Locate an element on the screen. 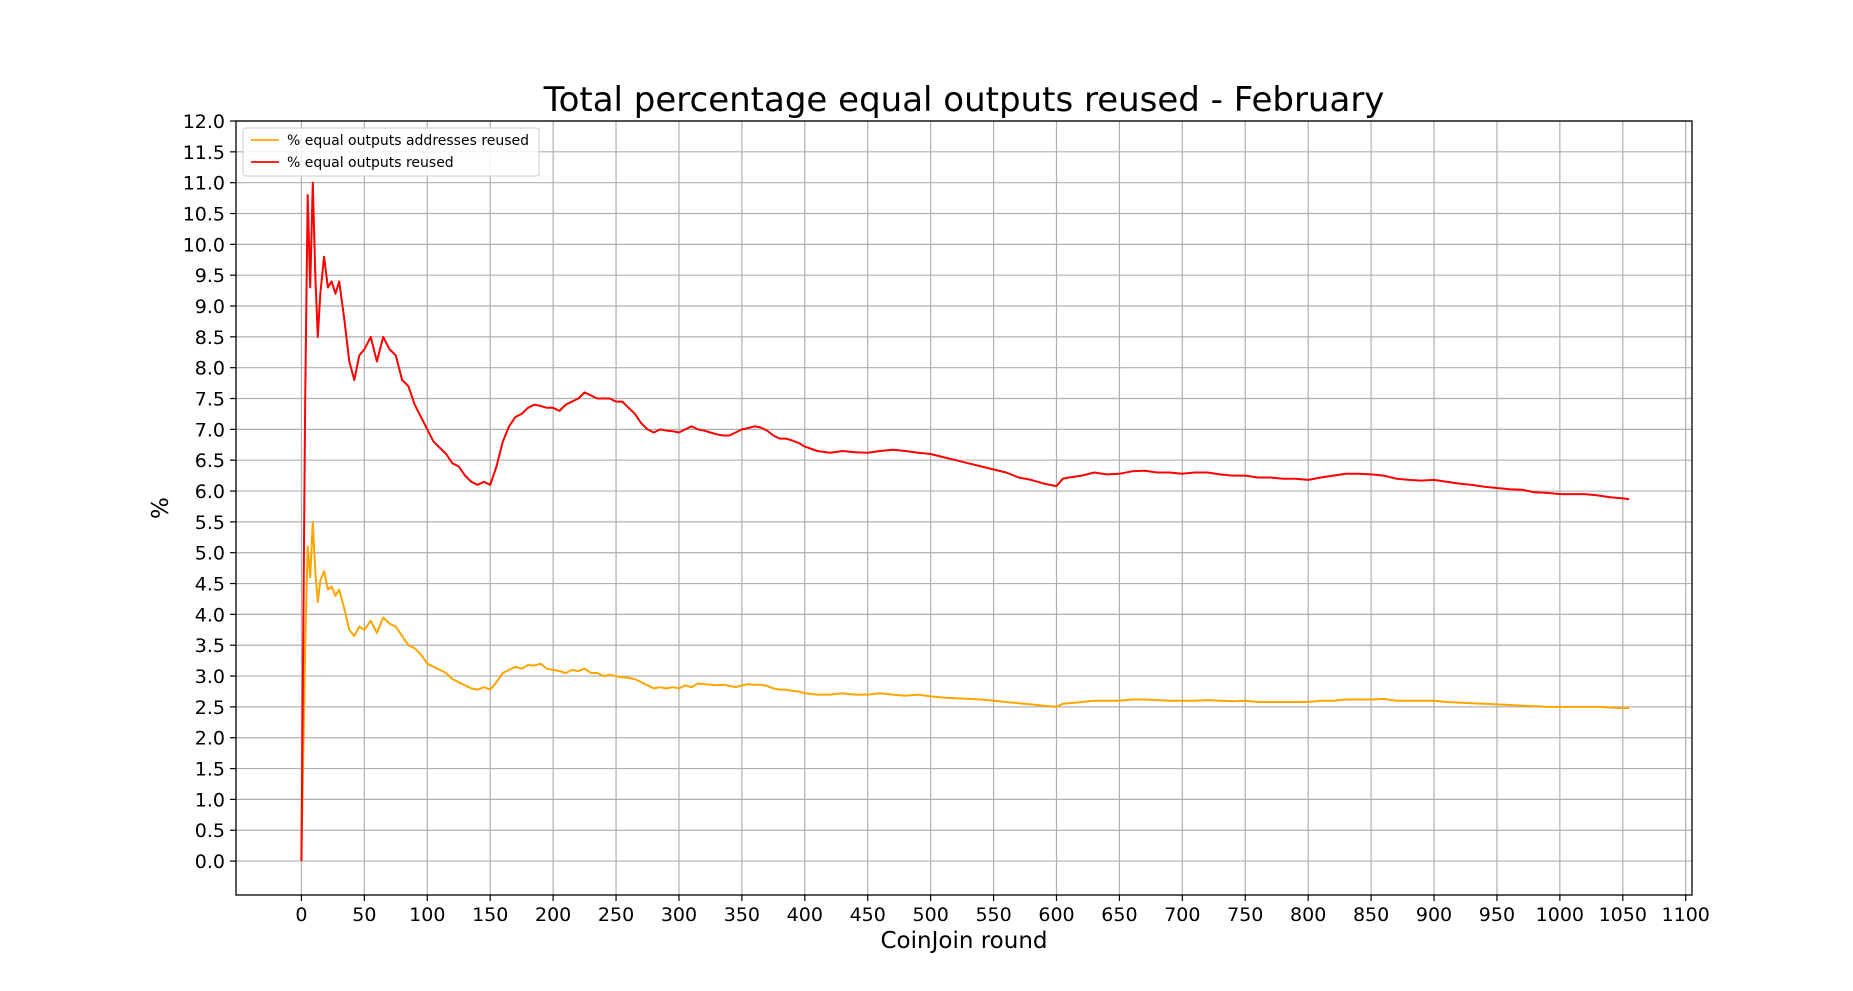 The width and height of the screenshot is (1853, 991). y-tick-label: 11.5 is located at coordinates (204, 153).